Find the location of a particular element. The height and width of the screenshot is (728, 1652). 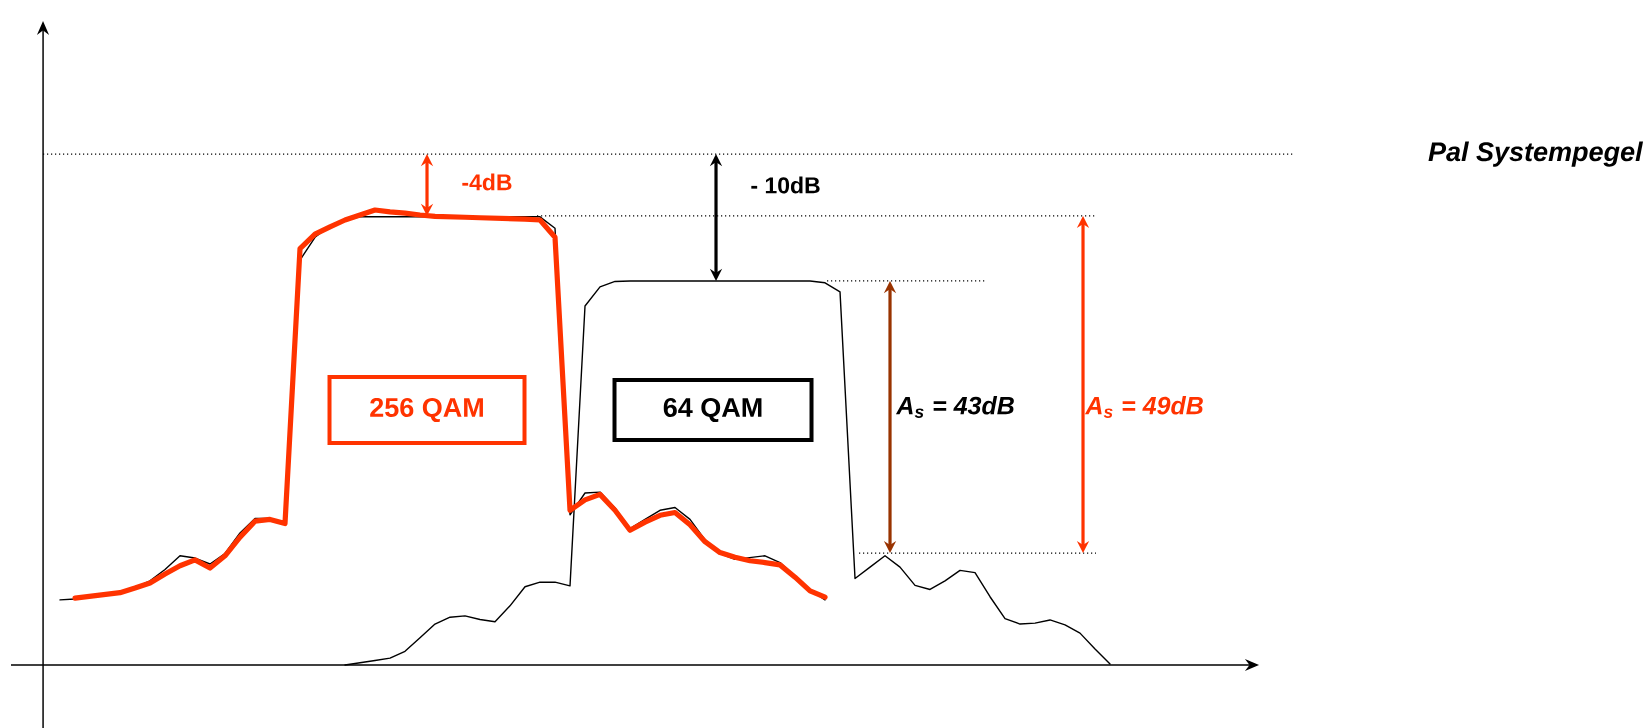

text: - 10dB is located at coordinates (785, 185).